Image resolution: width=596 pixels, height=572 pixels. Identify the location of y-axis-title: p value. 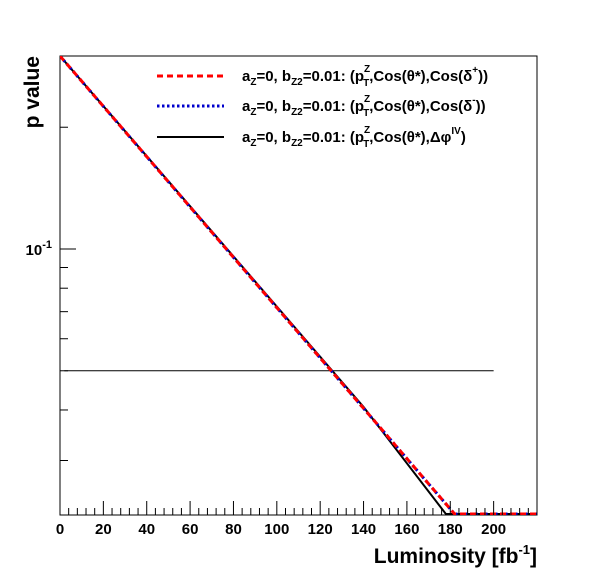
(32, 92).